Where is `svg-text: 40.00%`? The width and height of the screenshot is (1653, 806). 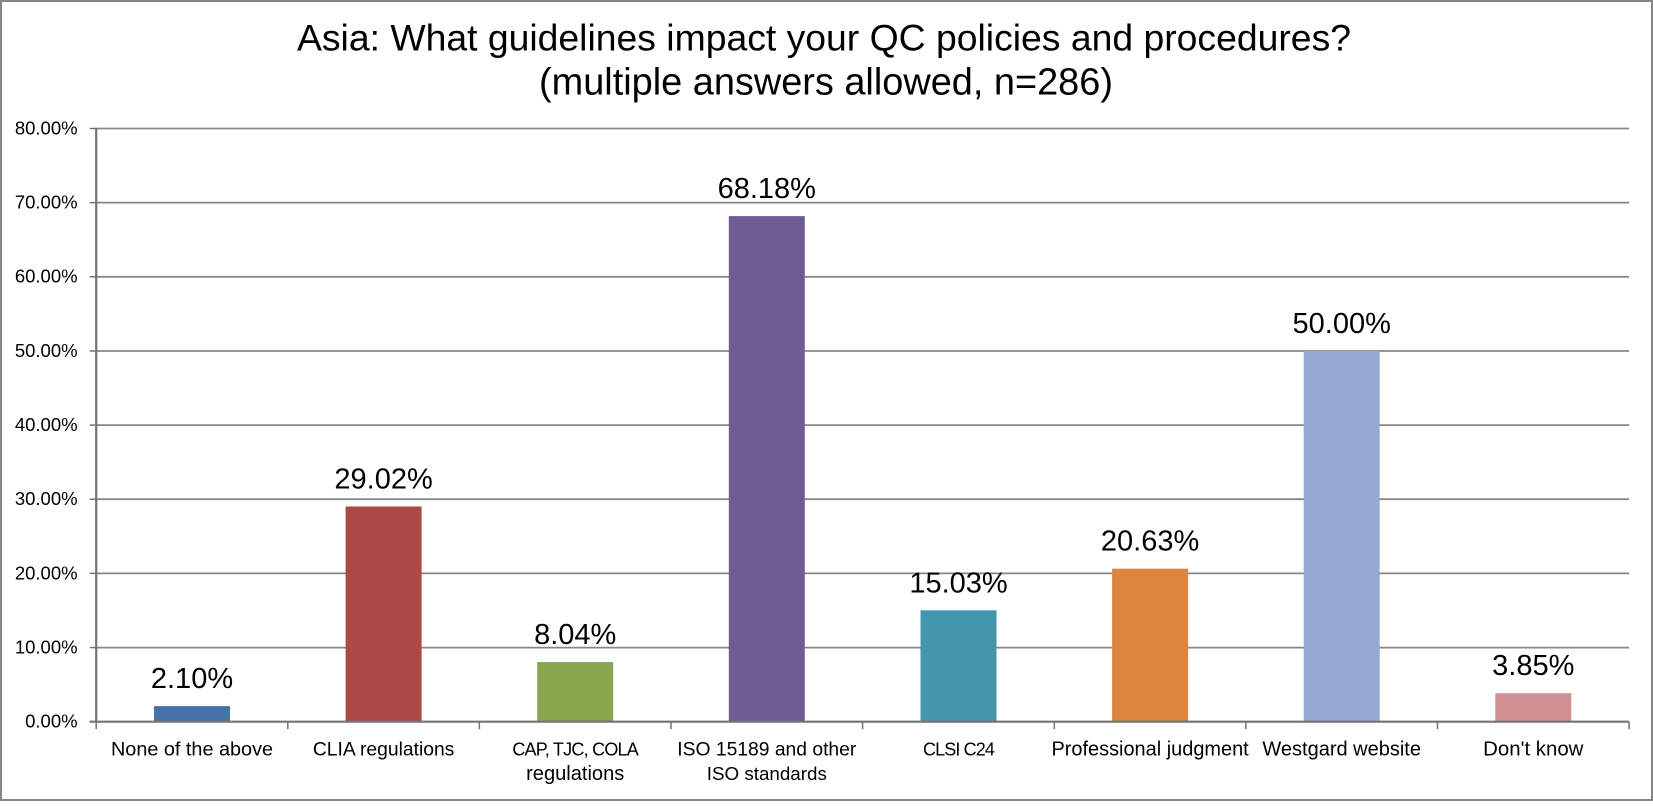
svg-text: 40.00% is located at coordinates (46, 424).